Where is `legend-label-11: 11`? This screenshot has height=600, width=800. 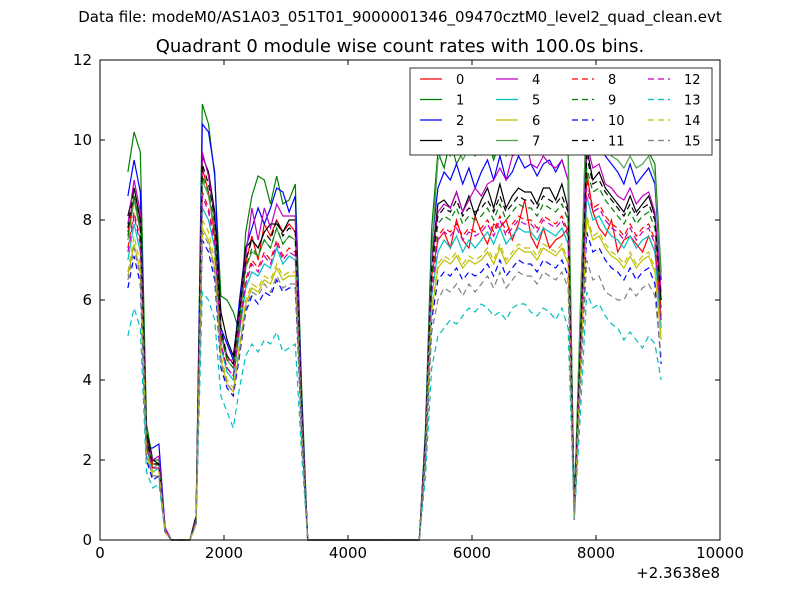 legend-label-11: 11 is located at coordinates (616, 142).